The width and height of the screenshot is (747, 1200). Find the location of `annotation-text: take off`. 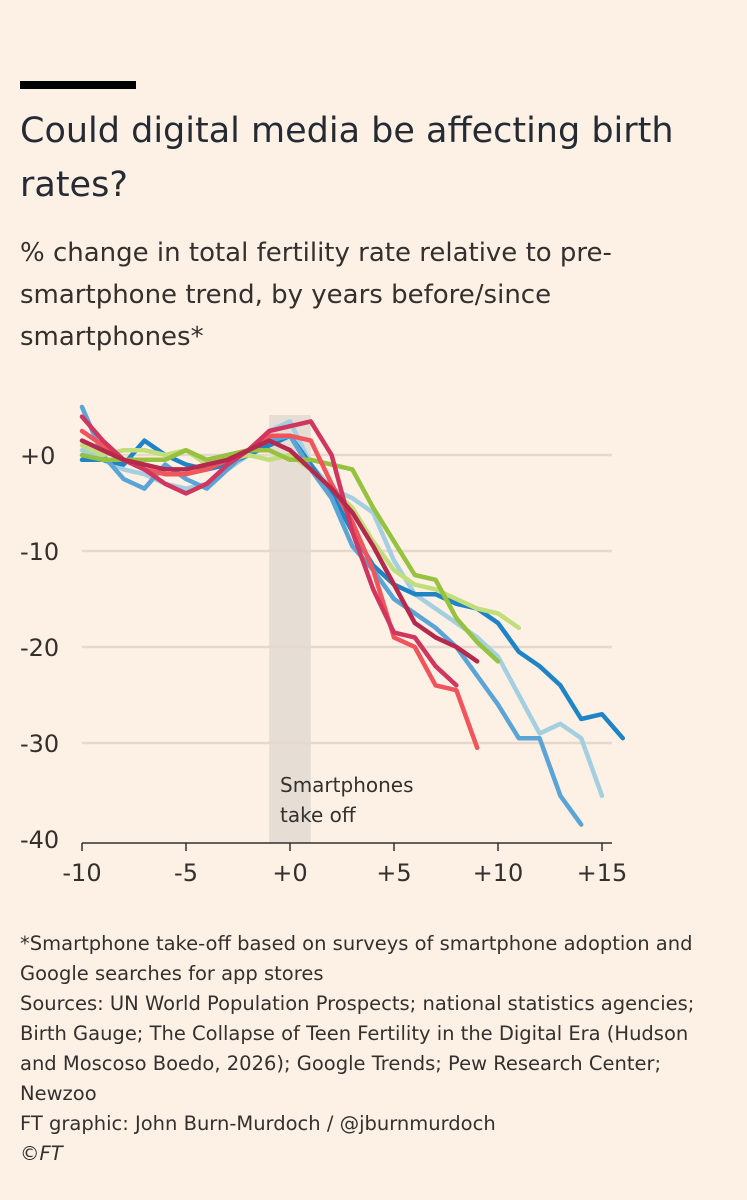

annotation-text: take off is located at coordinates (318, 815).